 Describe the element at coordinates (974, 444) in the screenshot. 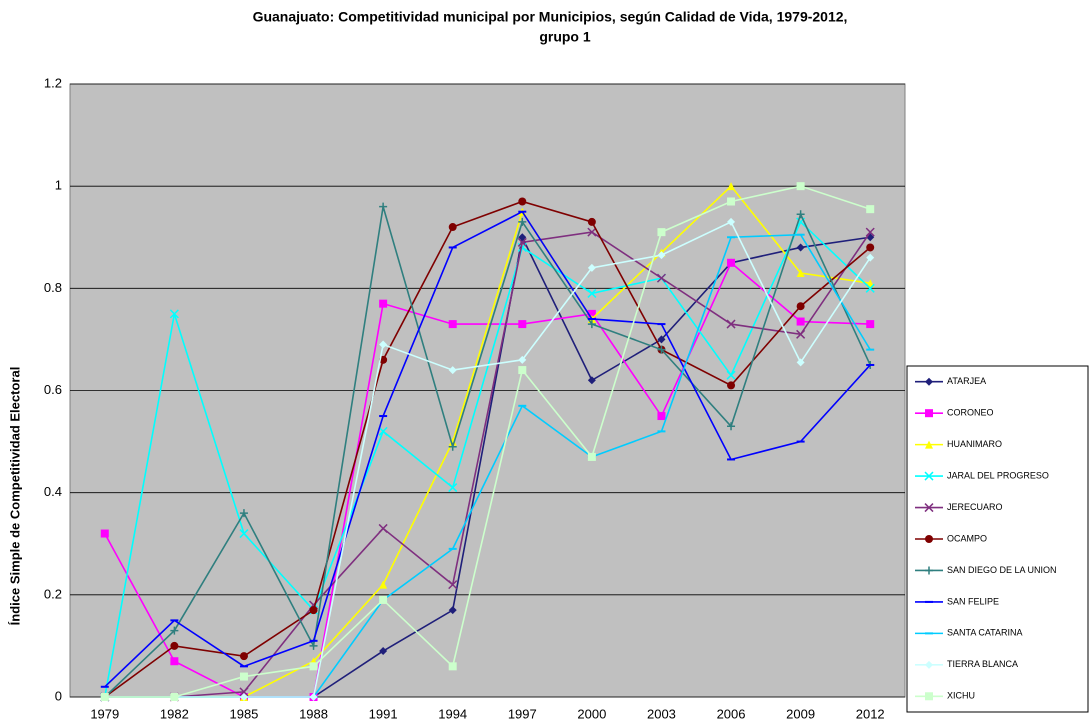

I see `legend-label: HUANIMARO` at that location.